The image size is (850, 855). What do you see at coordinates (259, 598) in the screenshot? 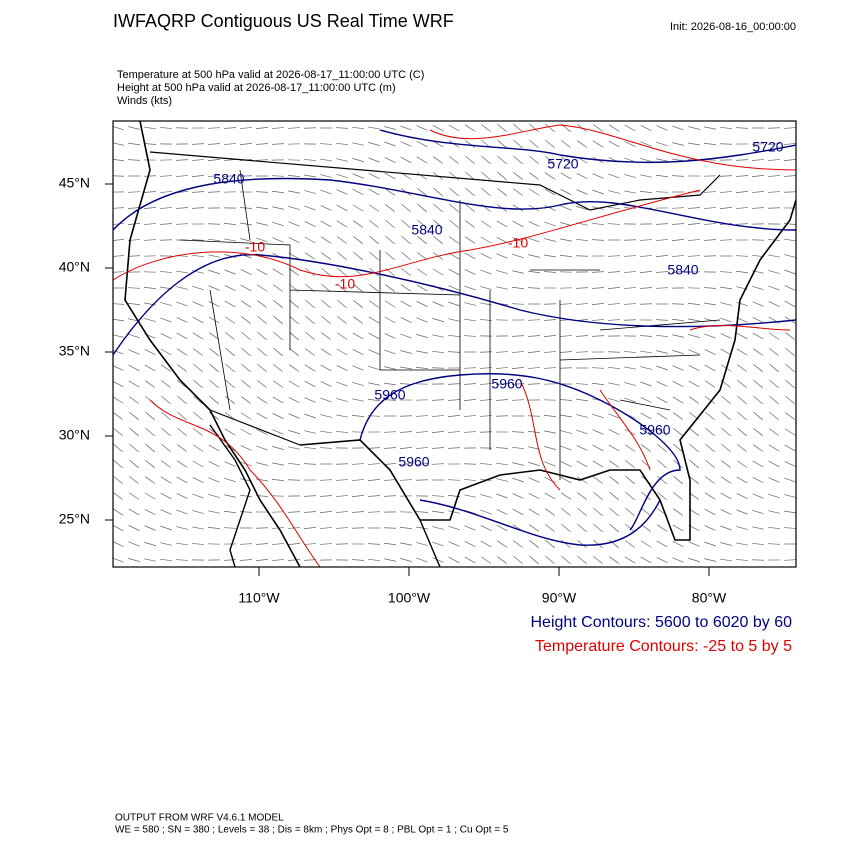
I see `lon-label: 110°W` at bounding box center [259, 598].